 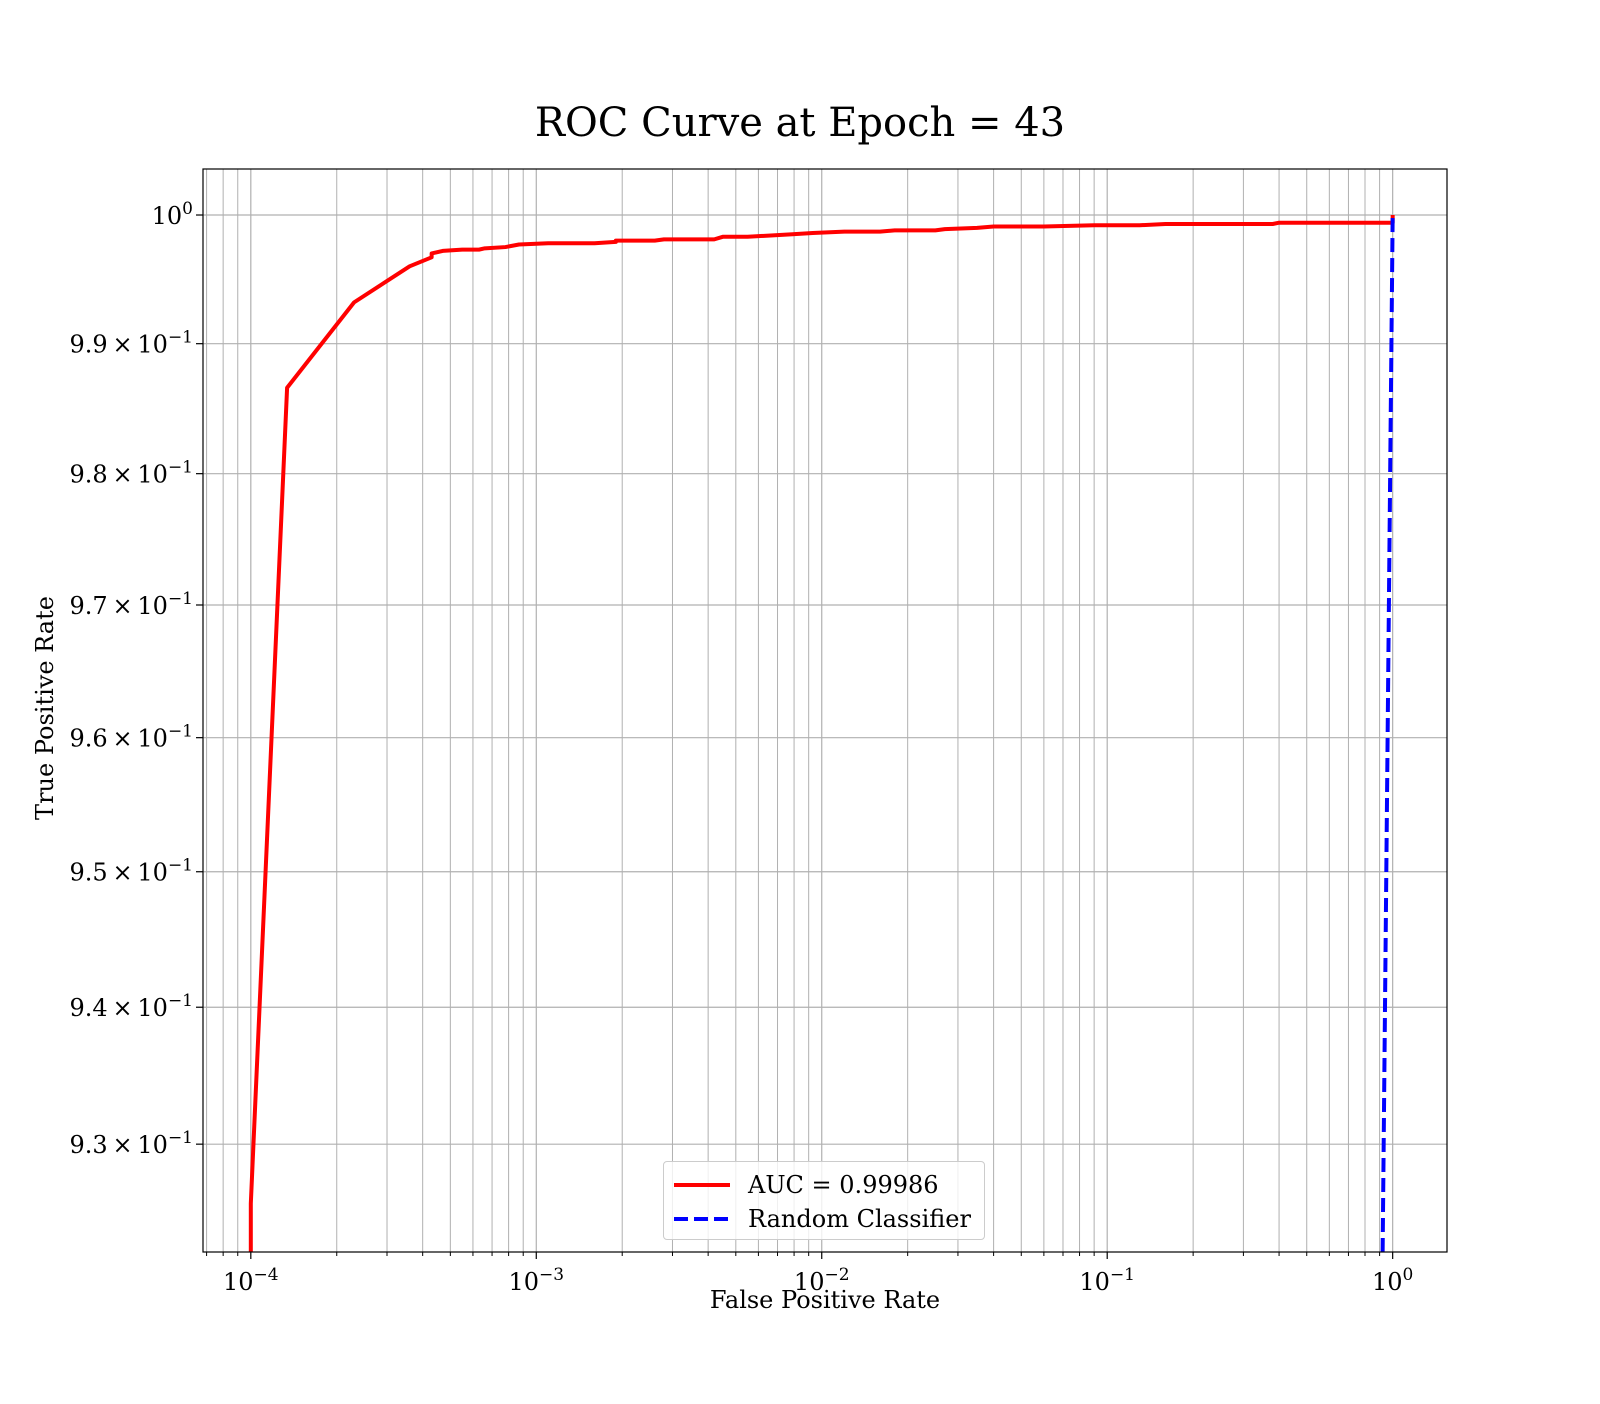 What do you see at coordinates (843, 1185) in the screenshot?
I see `legend-label-auc: AUC = 0.99986` at bounding box center [843, 1185].